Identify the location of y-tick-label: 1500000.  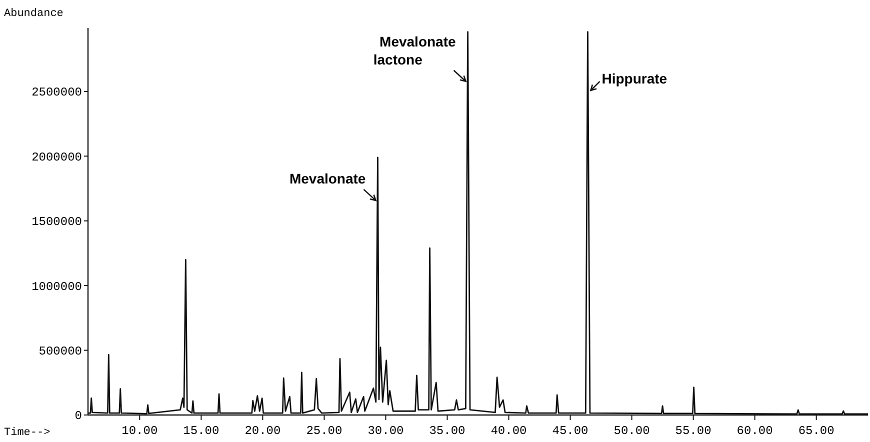
(57, 222).